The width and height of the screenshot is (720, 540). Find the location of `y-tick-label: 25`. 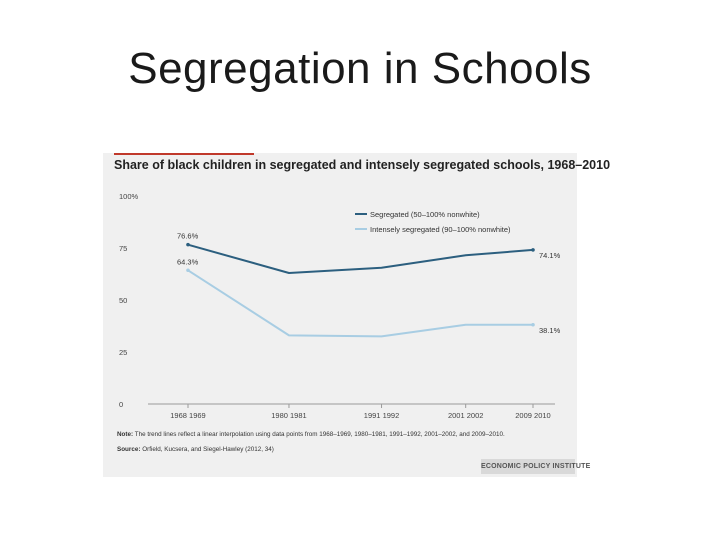

y-tick-label: 25 is located at coordinates (123, 352).